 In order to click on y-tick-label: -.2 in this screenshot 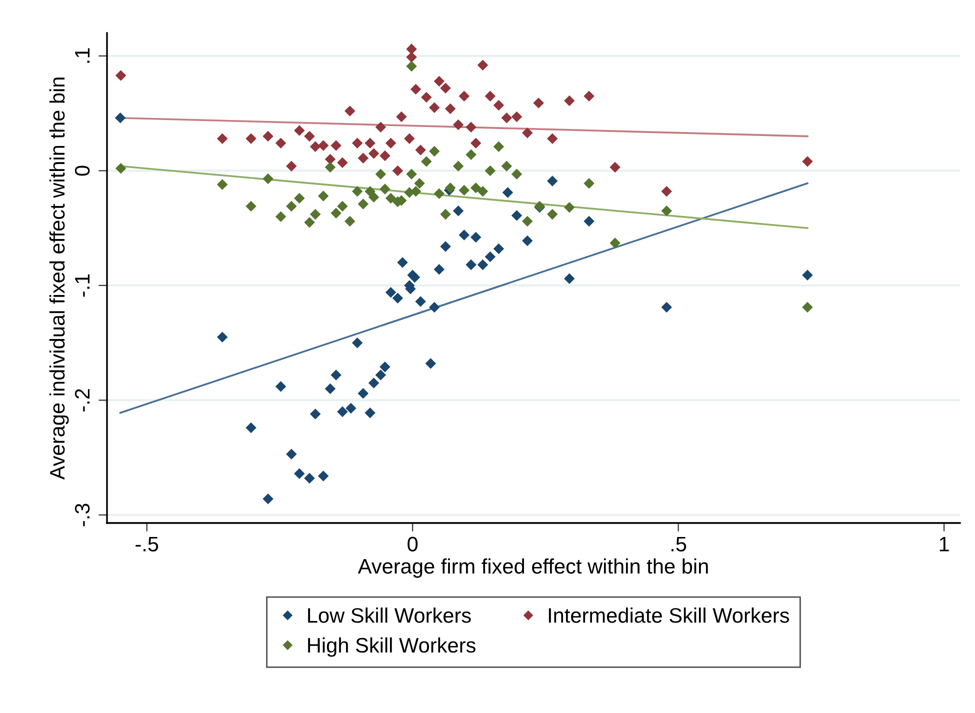, I will do `click(82, 400)`.